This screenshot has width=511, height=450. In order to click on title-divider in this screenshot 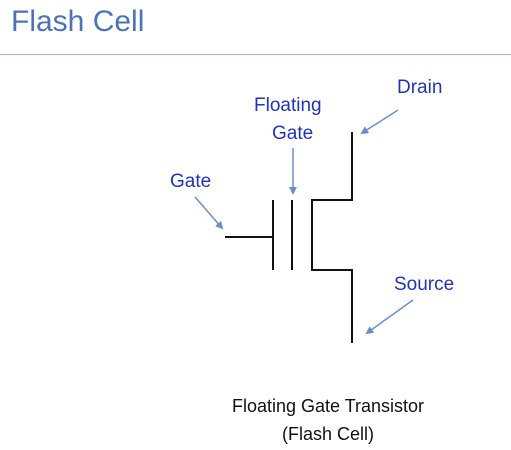, I will do `click(255, 54)`.